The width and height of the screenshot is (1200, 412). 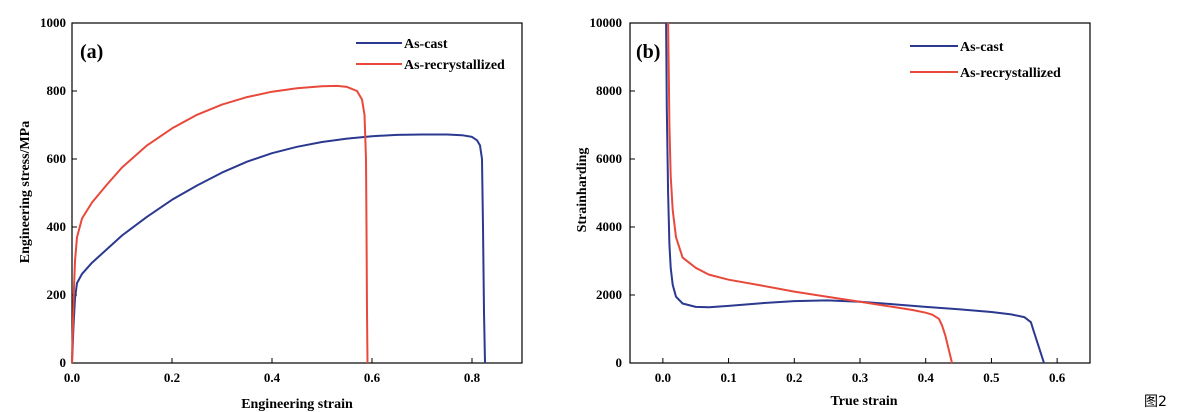 I want to click on panel-a-legend-text-as-recrystallized: As-recrystallized, so click(x=454, y=65).